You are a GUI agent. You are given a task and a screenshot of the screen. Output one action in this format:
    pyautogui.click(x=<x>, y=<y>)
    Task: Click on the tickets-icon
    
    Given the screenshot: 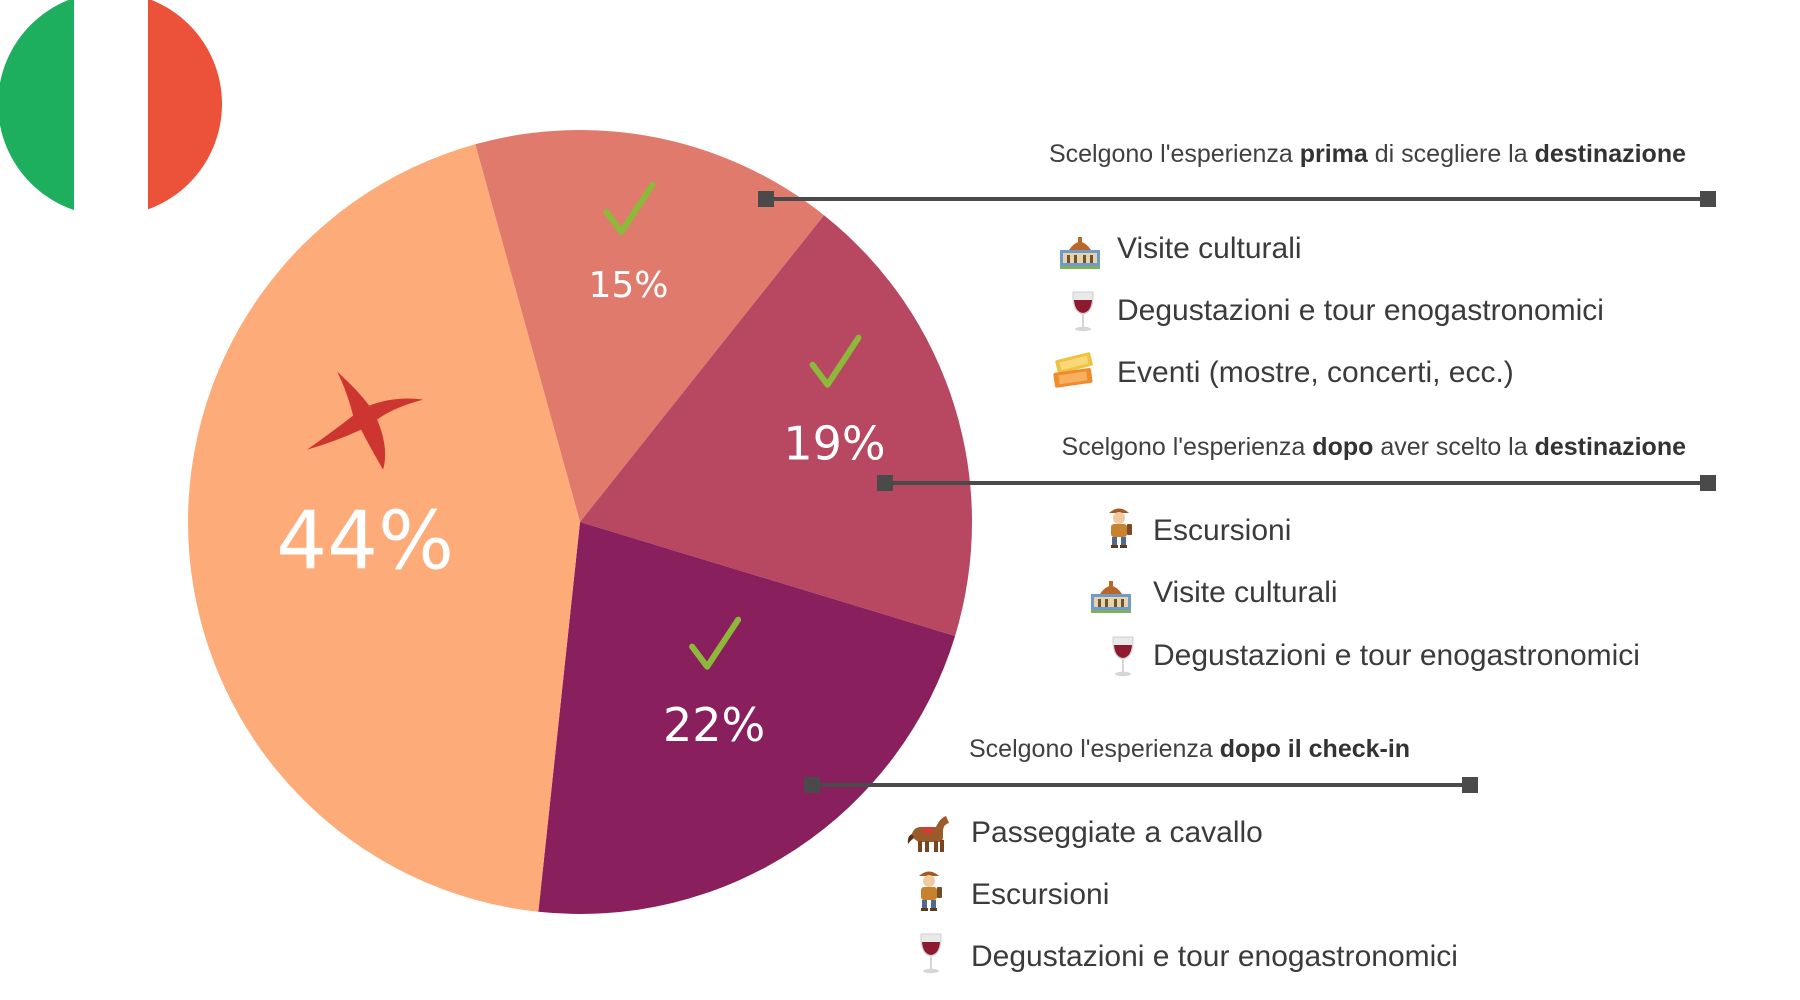 What is the action you would take?
    pyautogui.click(x=1073, y=370)
    